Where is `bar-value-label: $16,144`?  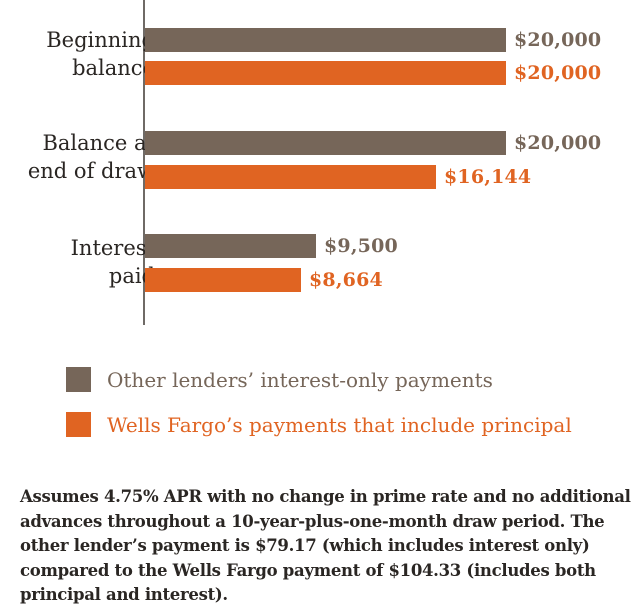 bar-value-label: $16,144 is located at coordinates (488, 177).